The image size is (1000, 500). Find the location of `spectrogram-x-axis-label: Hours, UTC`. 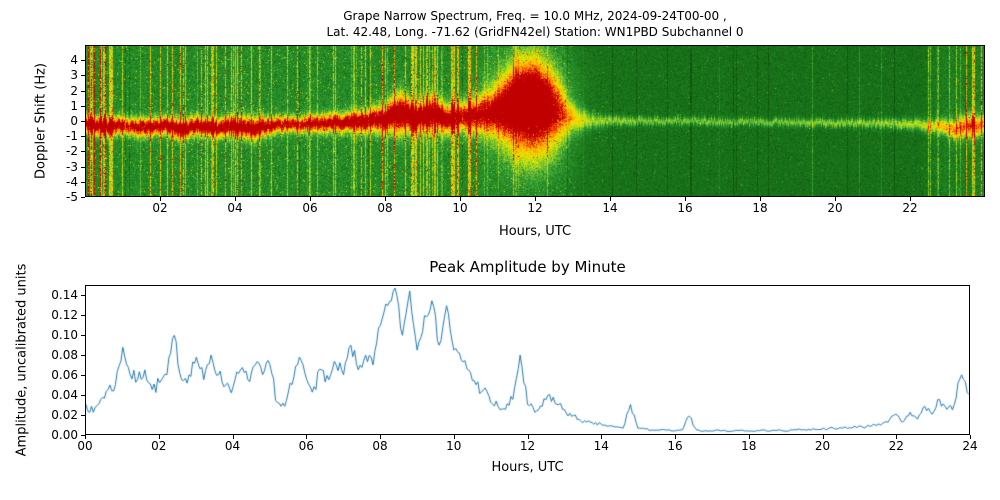

spectrogram-x-axis-label: Hours, UTC is located at coordinates (535, 231).